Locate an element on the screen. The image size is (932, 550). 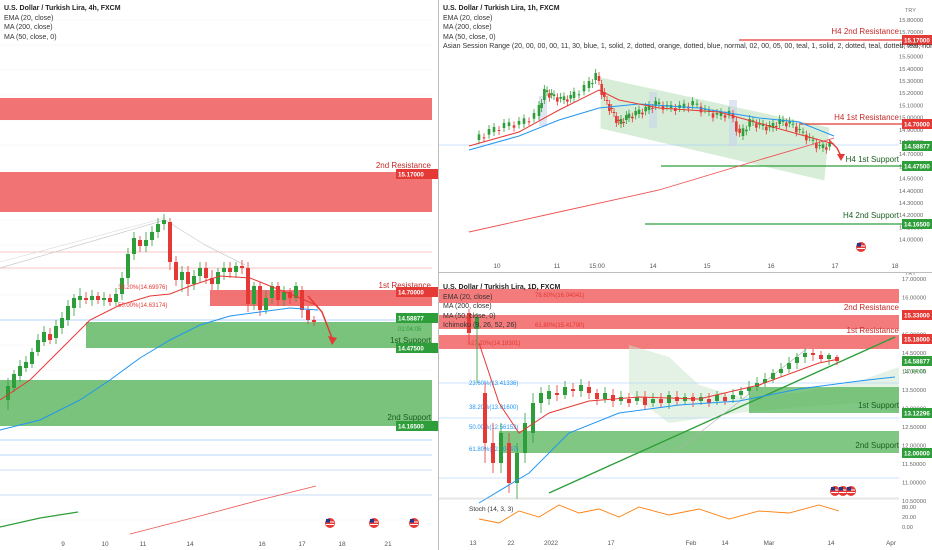
support-band-1st is located at coordinates (259, 335).